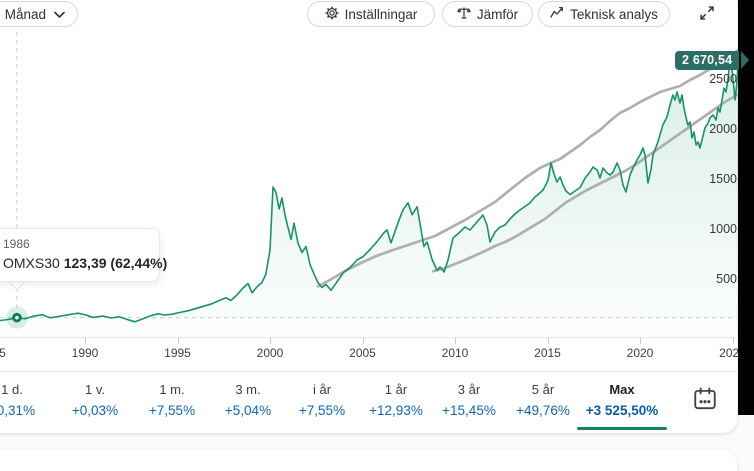 The height and width of the screenshot is (471, 754). What do you see at coordinates (622, 401) in the screenshot?
I see `period-button-Max: Max +3 525,50%` at bounding box center [622, 401].